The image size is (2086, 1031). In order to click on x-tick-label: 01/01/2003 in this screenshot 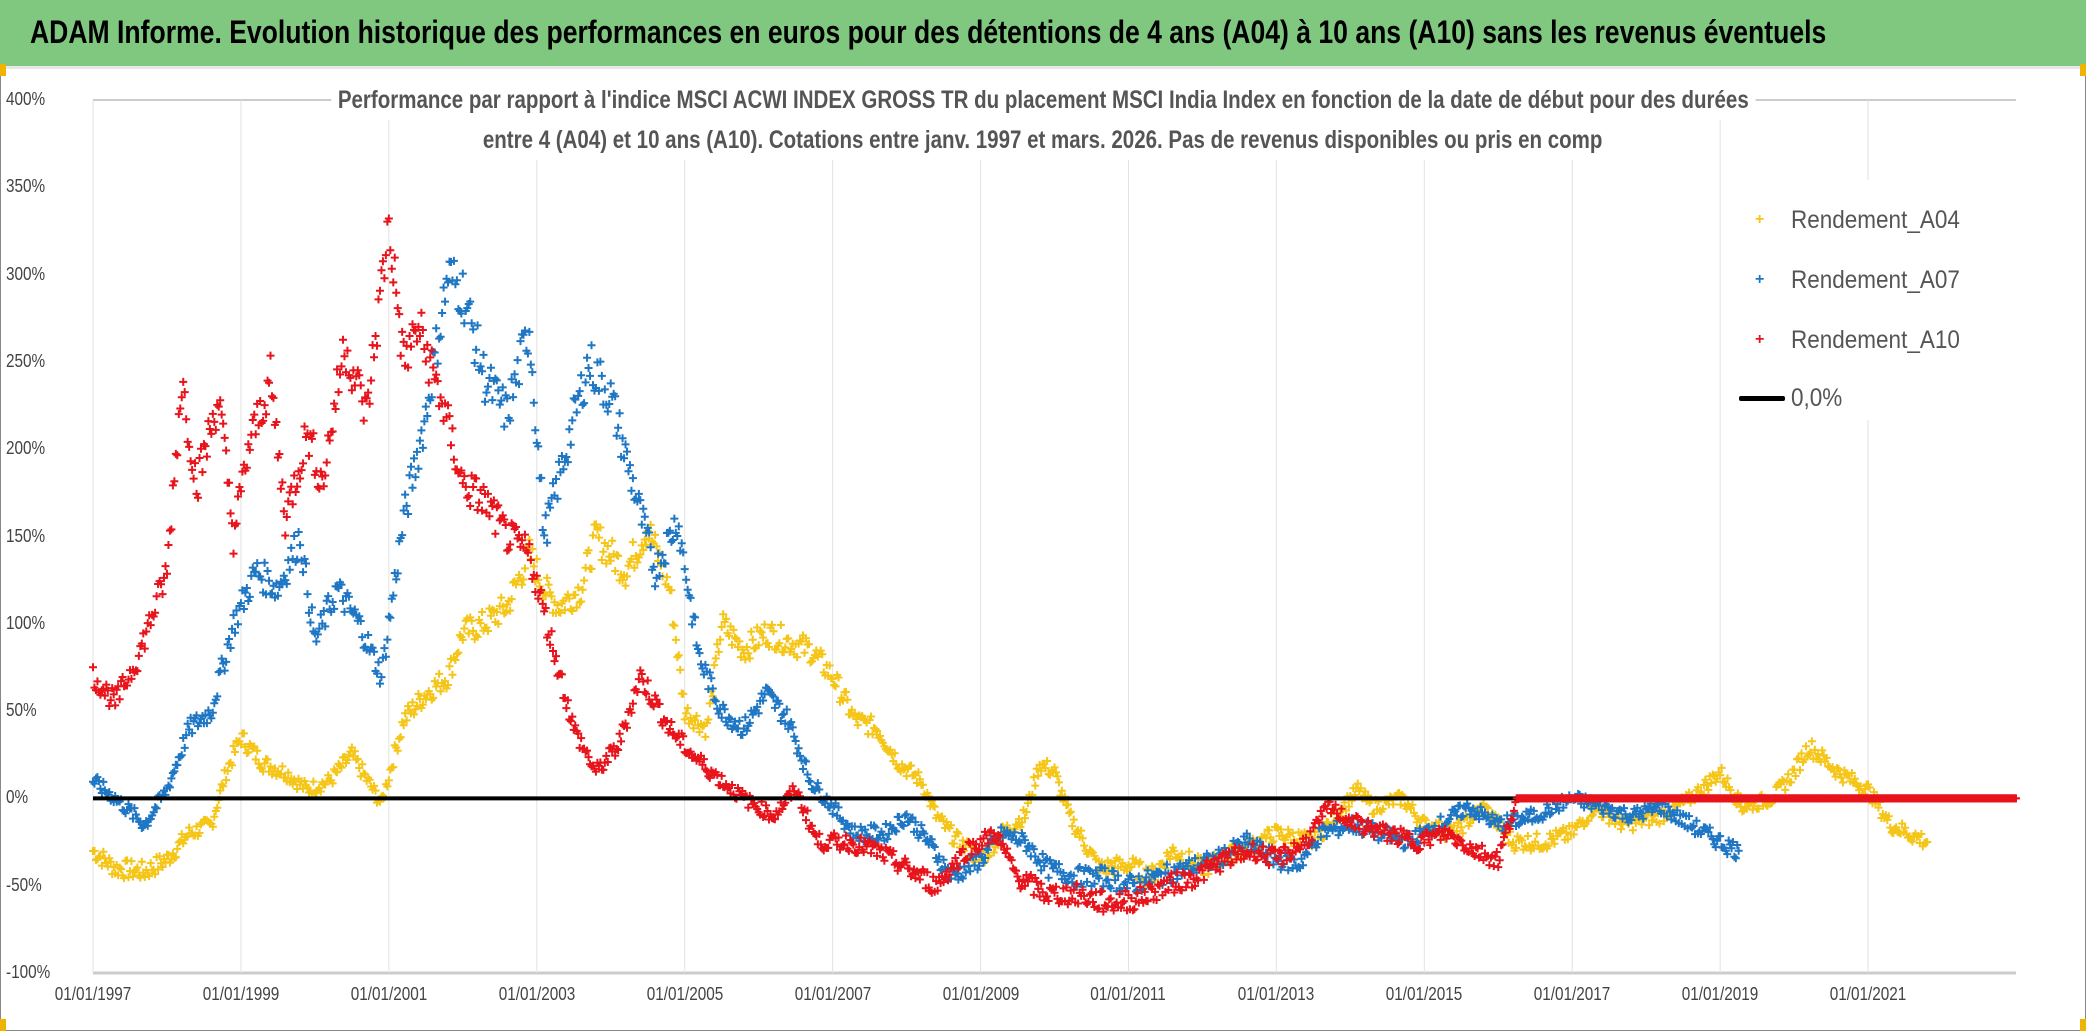, I will do `click(537, 994)`.